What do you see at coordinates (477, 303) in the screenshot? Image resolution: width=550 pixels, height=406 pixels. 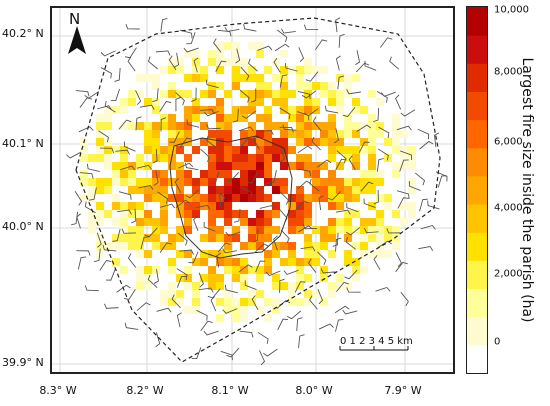 I see `colorbar-band` at bounding box center [477, 303].